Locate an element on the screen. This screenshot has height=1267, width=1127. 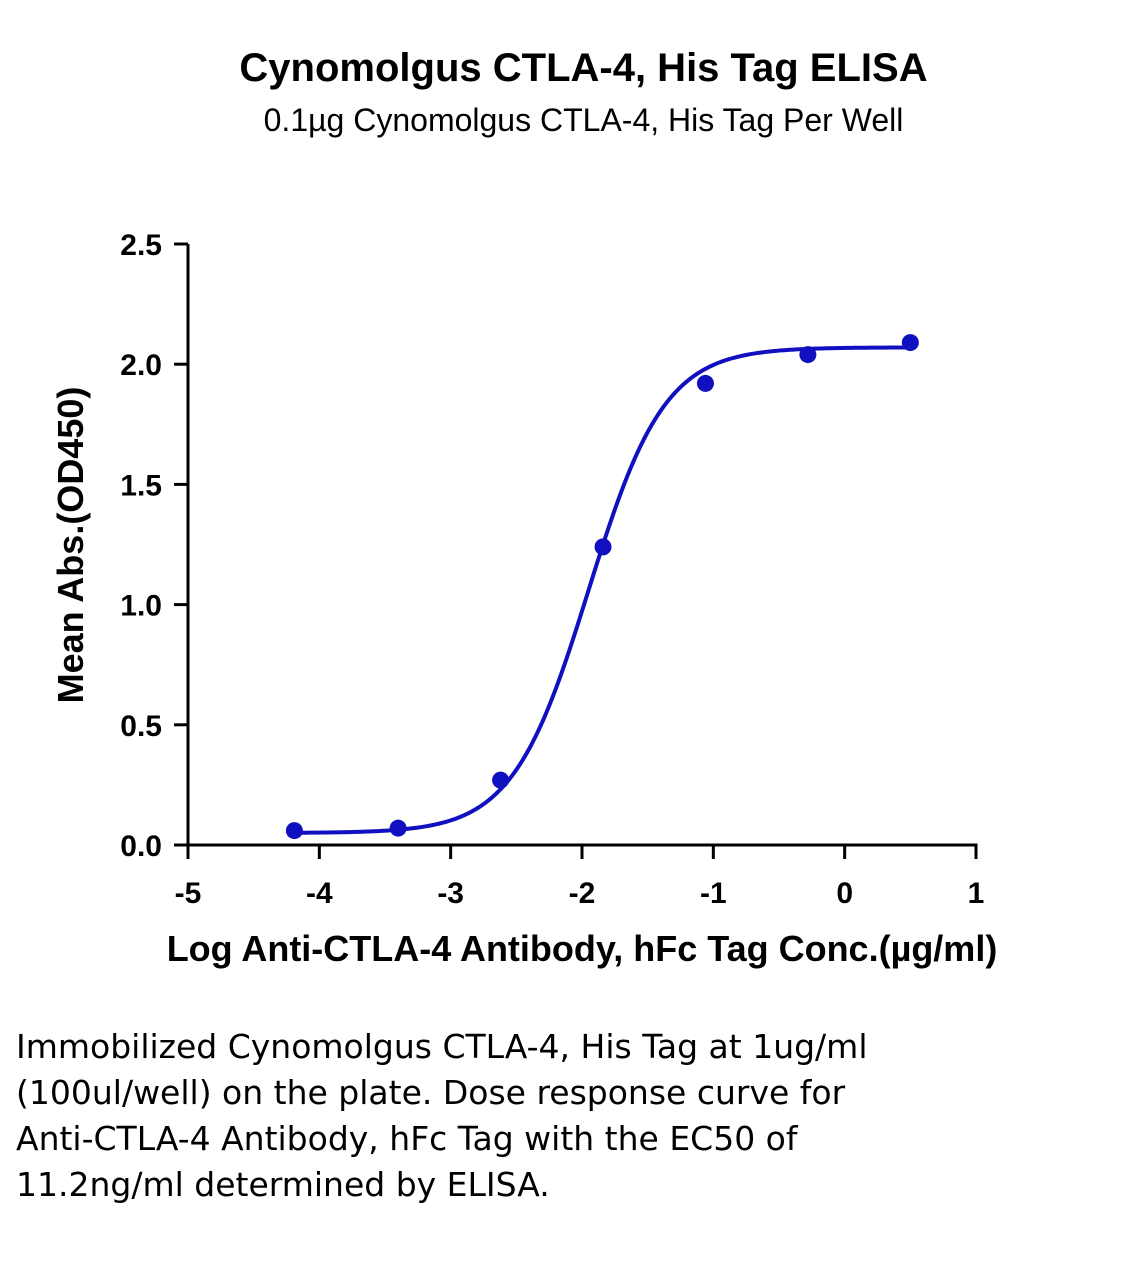
x-tick-label: -1 is located at coordinates (713, 893).